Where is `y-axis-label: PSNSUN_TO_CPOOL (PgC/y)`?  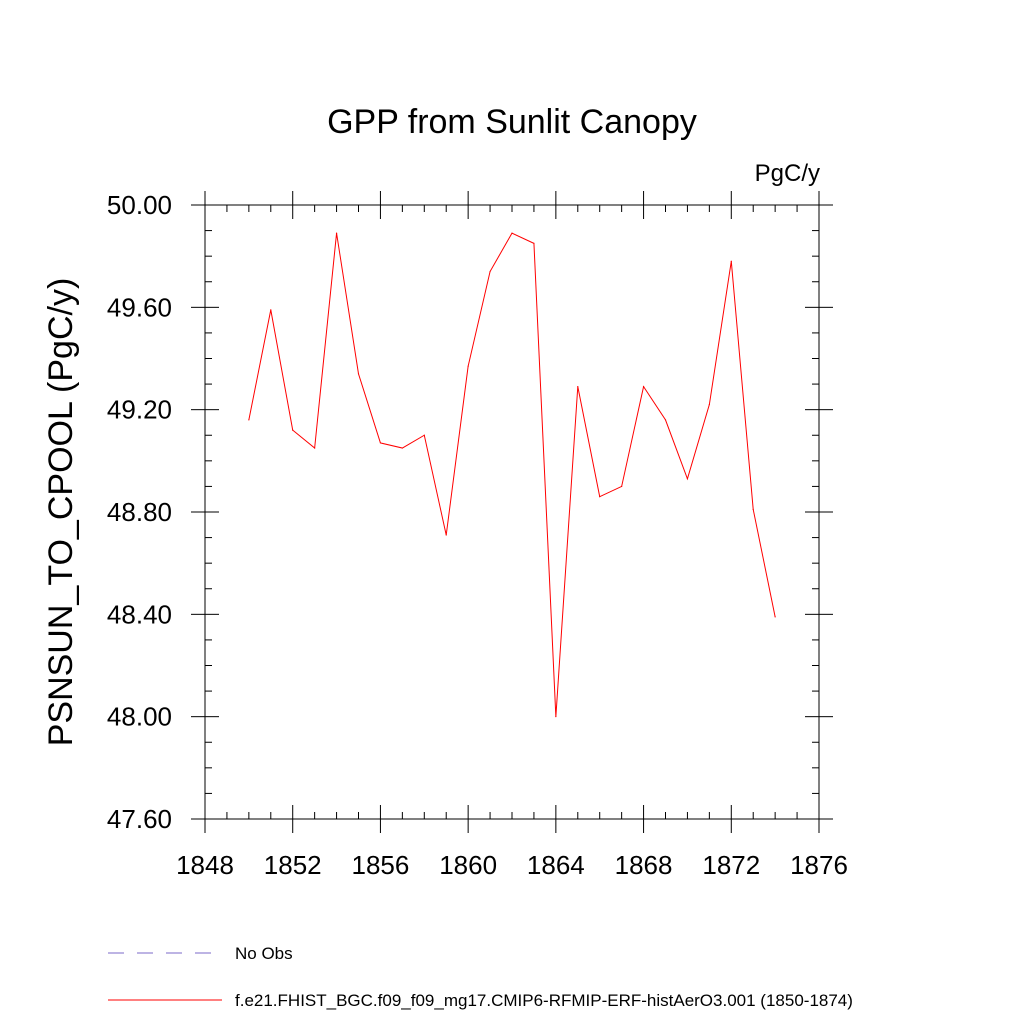 y-axis-label: PSNSUN_TO_CPOOL (PgC/y) is located at coordinates (61, 512).